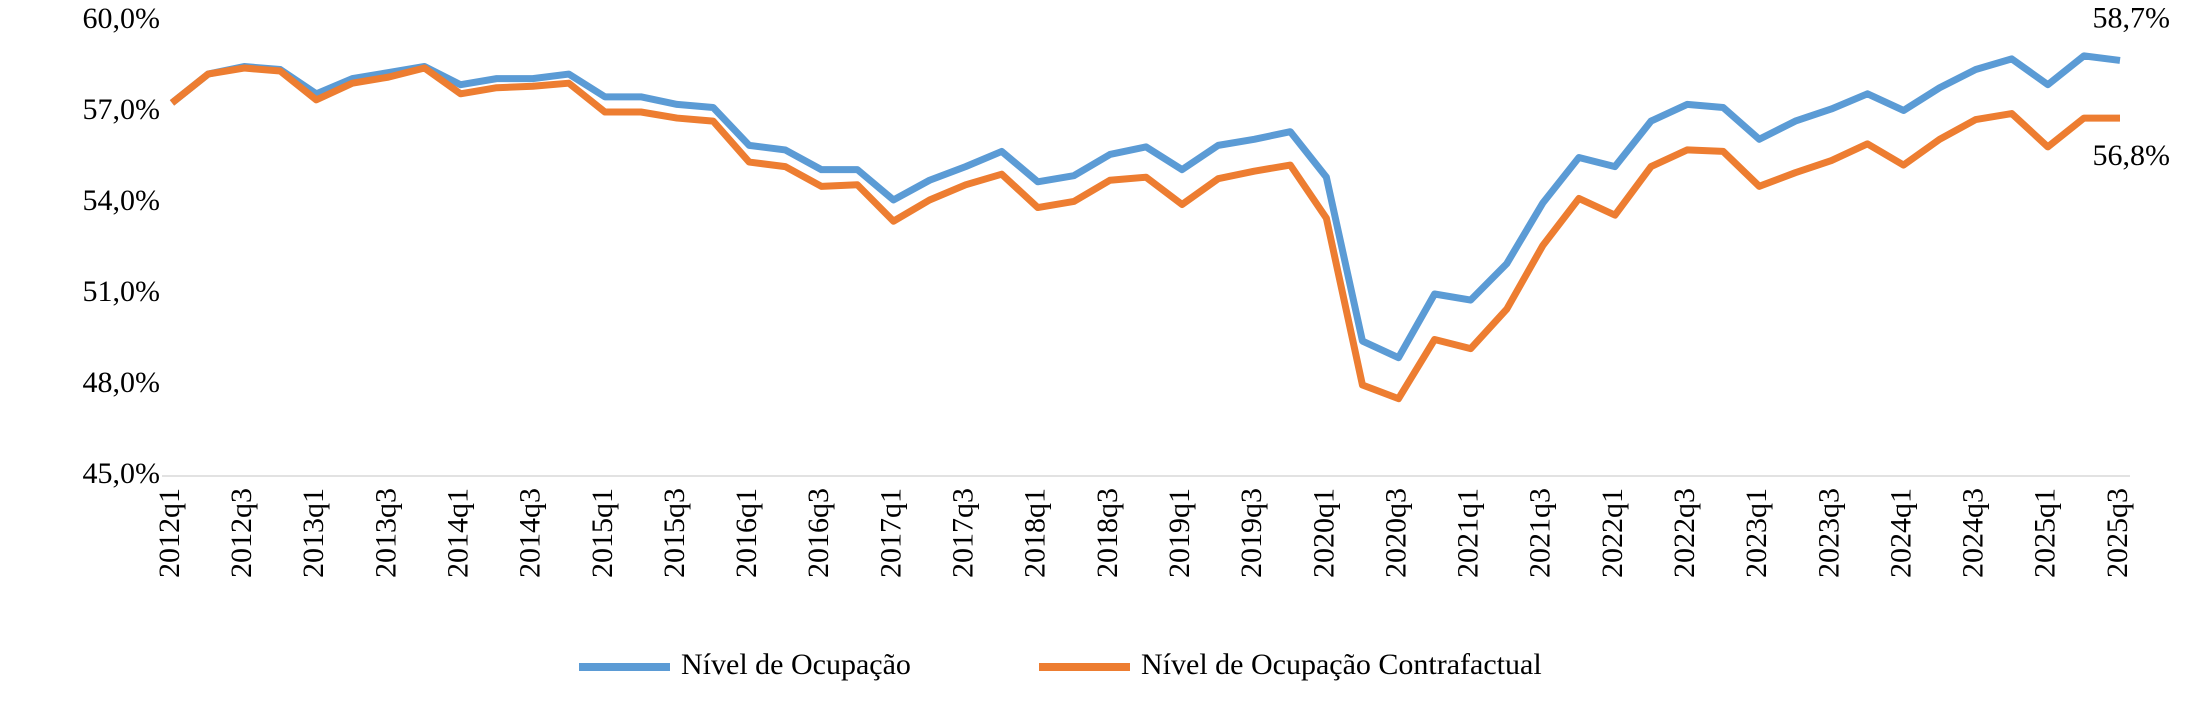  Describe the element at coordinates (746, 533) in the screenshot. I see `x-tick-label: 2016q1` at that location.